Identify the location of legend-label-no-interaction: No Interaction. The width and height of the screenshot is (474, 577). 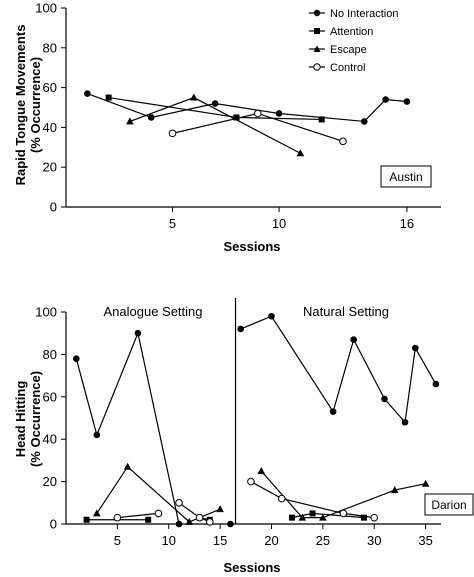
(364, 14).